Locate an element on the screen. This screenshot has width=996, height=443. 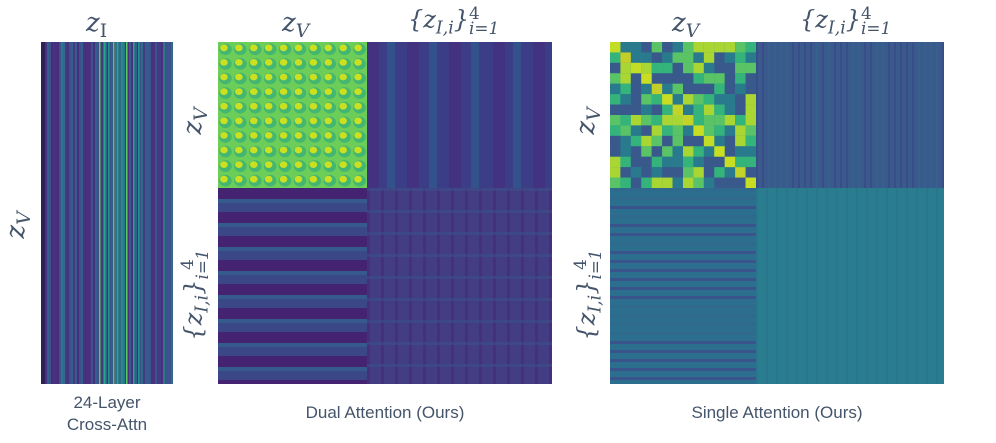
dual-q4-band is located at coordinates (459, 343).